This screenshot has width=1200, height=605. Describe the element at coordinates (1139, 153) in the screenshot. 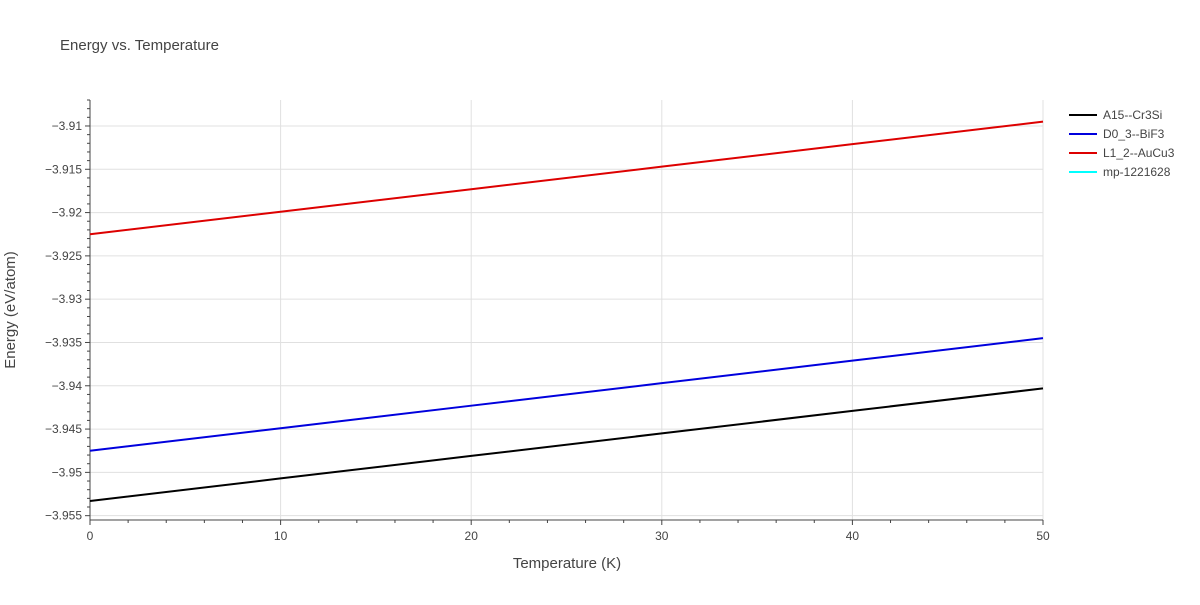

I see `legend-label: L1_2--AuCu3` at that location.